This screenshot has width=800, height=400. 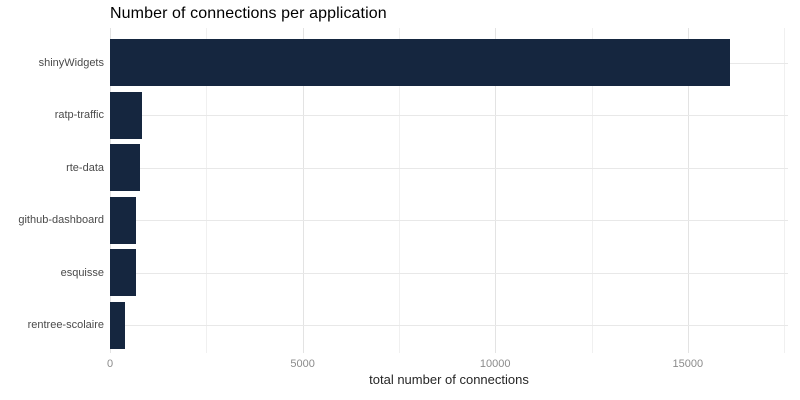 I want to click on x-tick-label-10000: 10000, so click(x=495, y=364).